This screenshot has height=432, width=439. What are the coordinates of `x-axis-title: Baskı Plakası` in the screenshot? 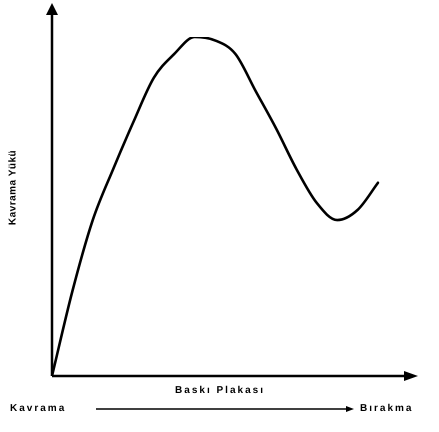 It's located at (220, 390).